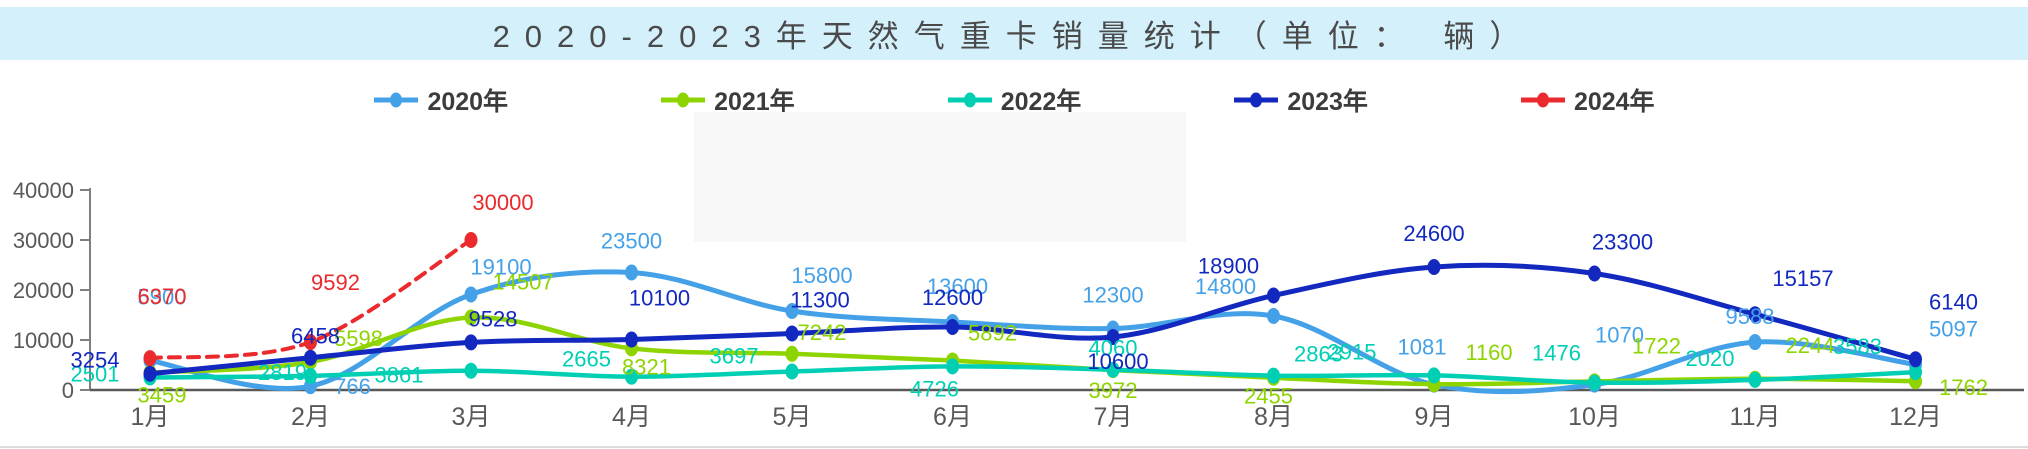 The width and height of the screenshot is (2028, 449). I want to click on data-point-2021年-3月, so click(471, 317).